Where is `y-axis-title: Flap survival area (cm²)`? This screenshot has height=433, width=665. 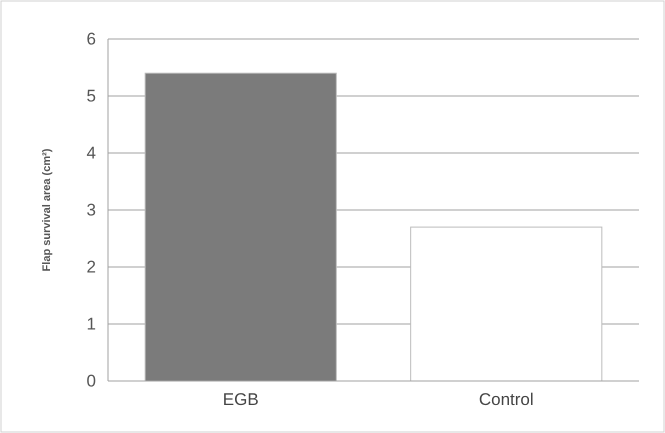 y-axis-title: Flap survival area (cm²) is located at coordinates (47, 210).